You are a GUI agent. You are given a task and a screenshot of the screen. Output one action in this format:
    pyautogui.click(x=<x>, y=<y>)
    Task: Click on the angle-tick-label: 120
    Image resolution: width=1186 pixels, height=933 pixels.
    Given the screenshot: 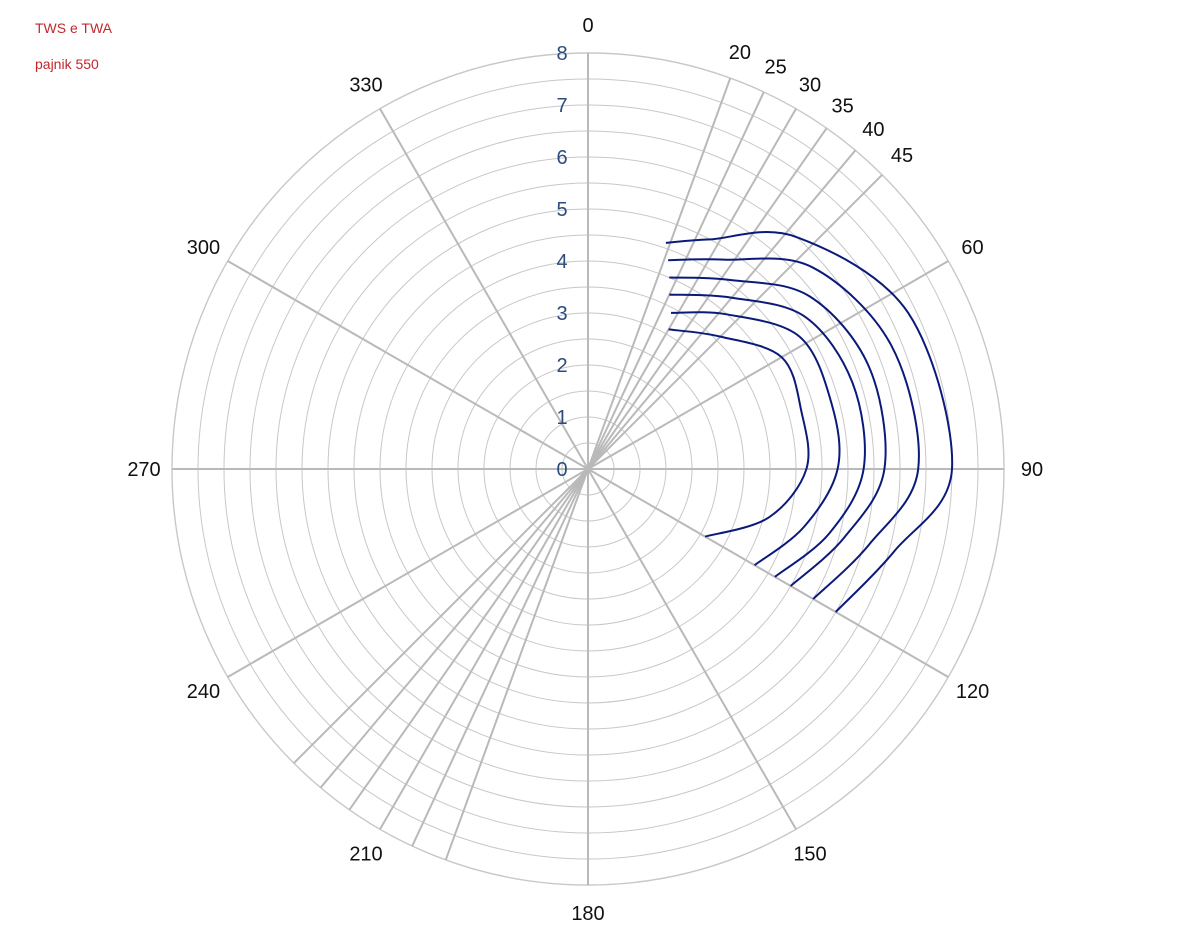 What is the action you would take?
    pyautogui.click(x=972, y=692)
    